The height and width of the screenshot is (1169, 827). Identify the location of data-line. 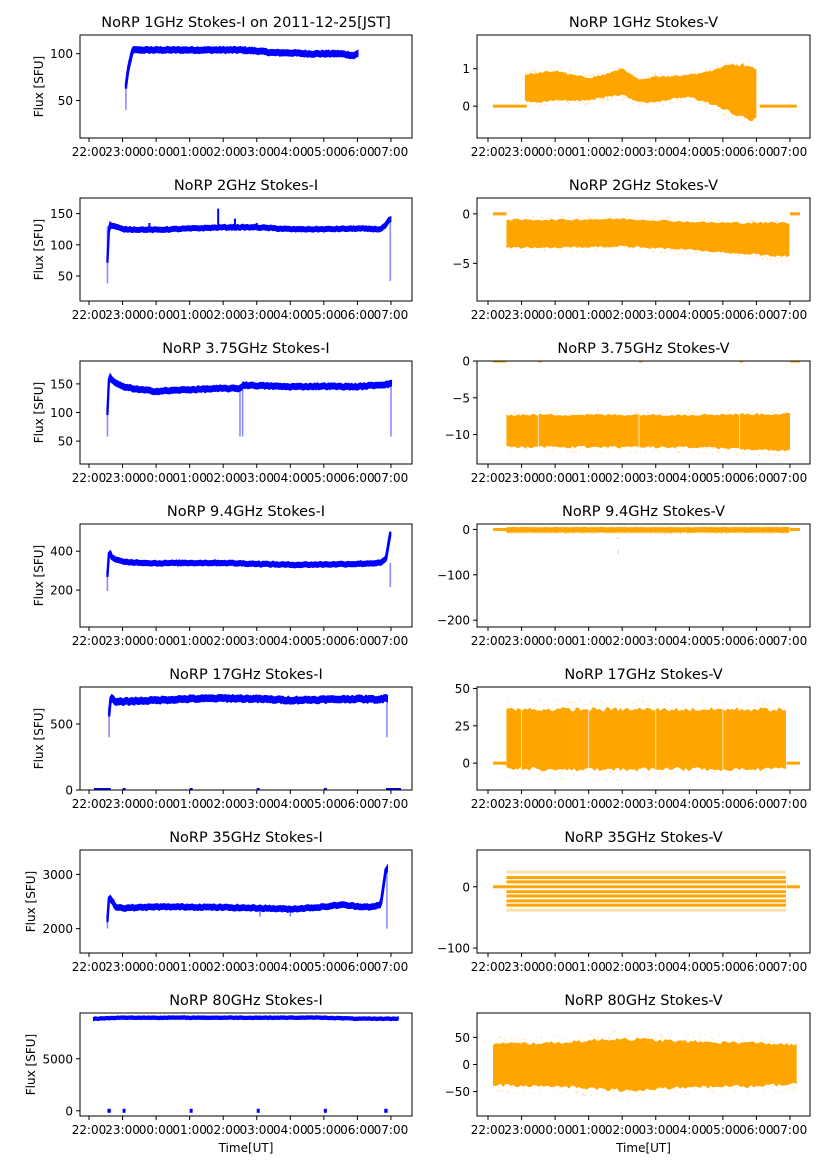
(248, 705).